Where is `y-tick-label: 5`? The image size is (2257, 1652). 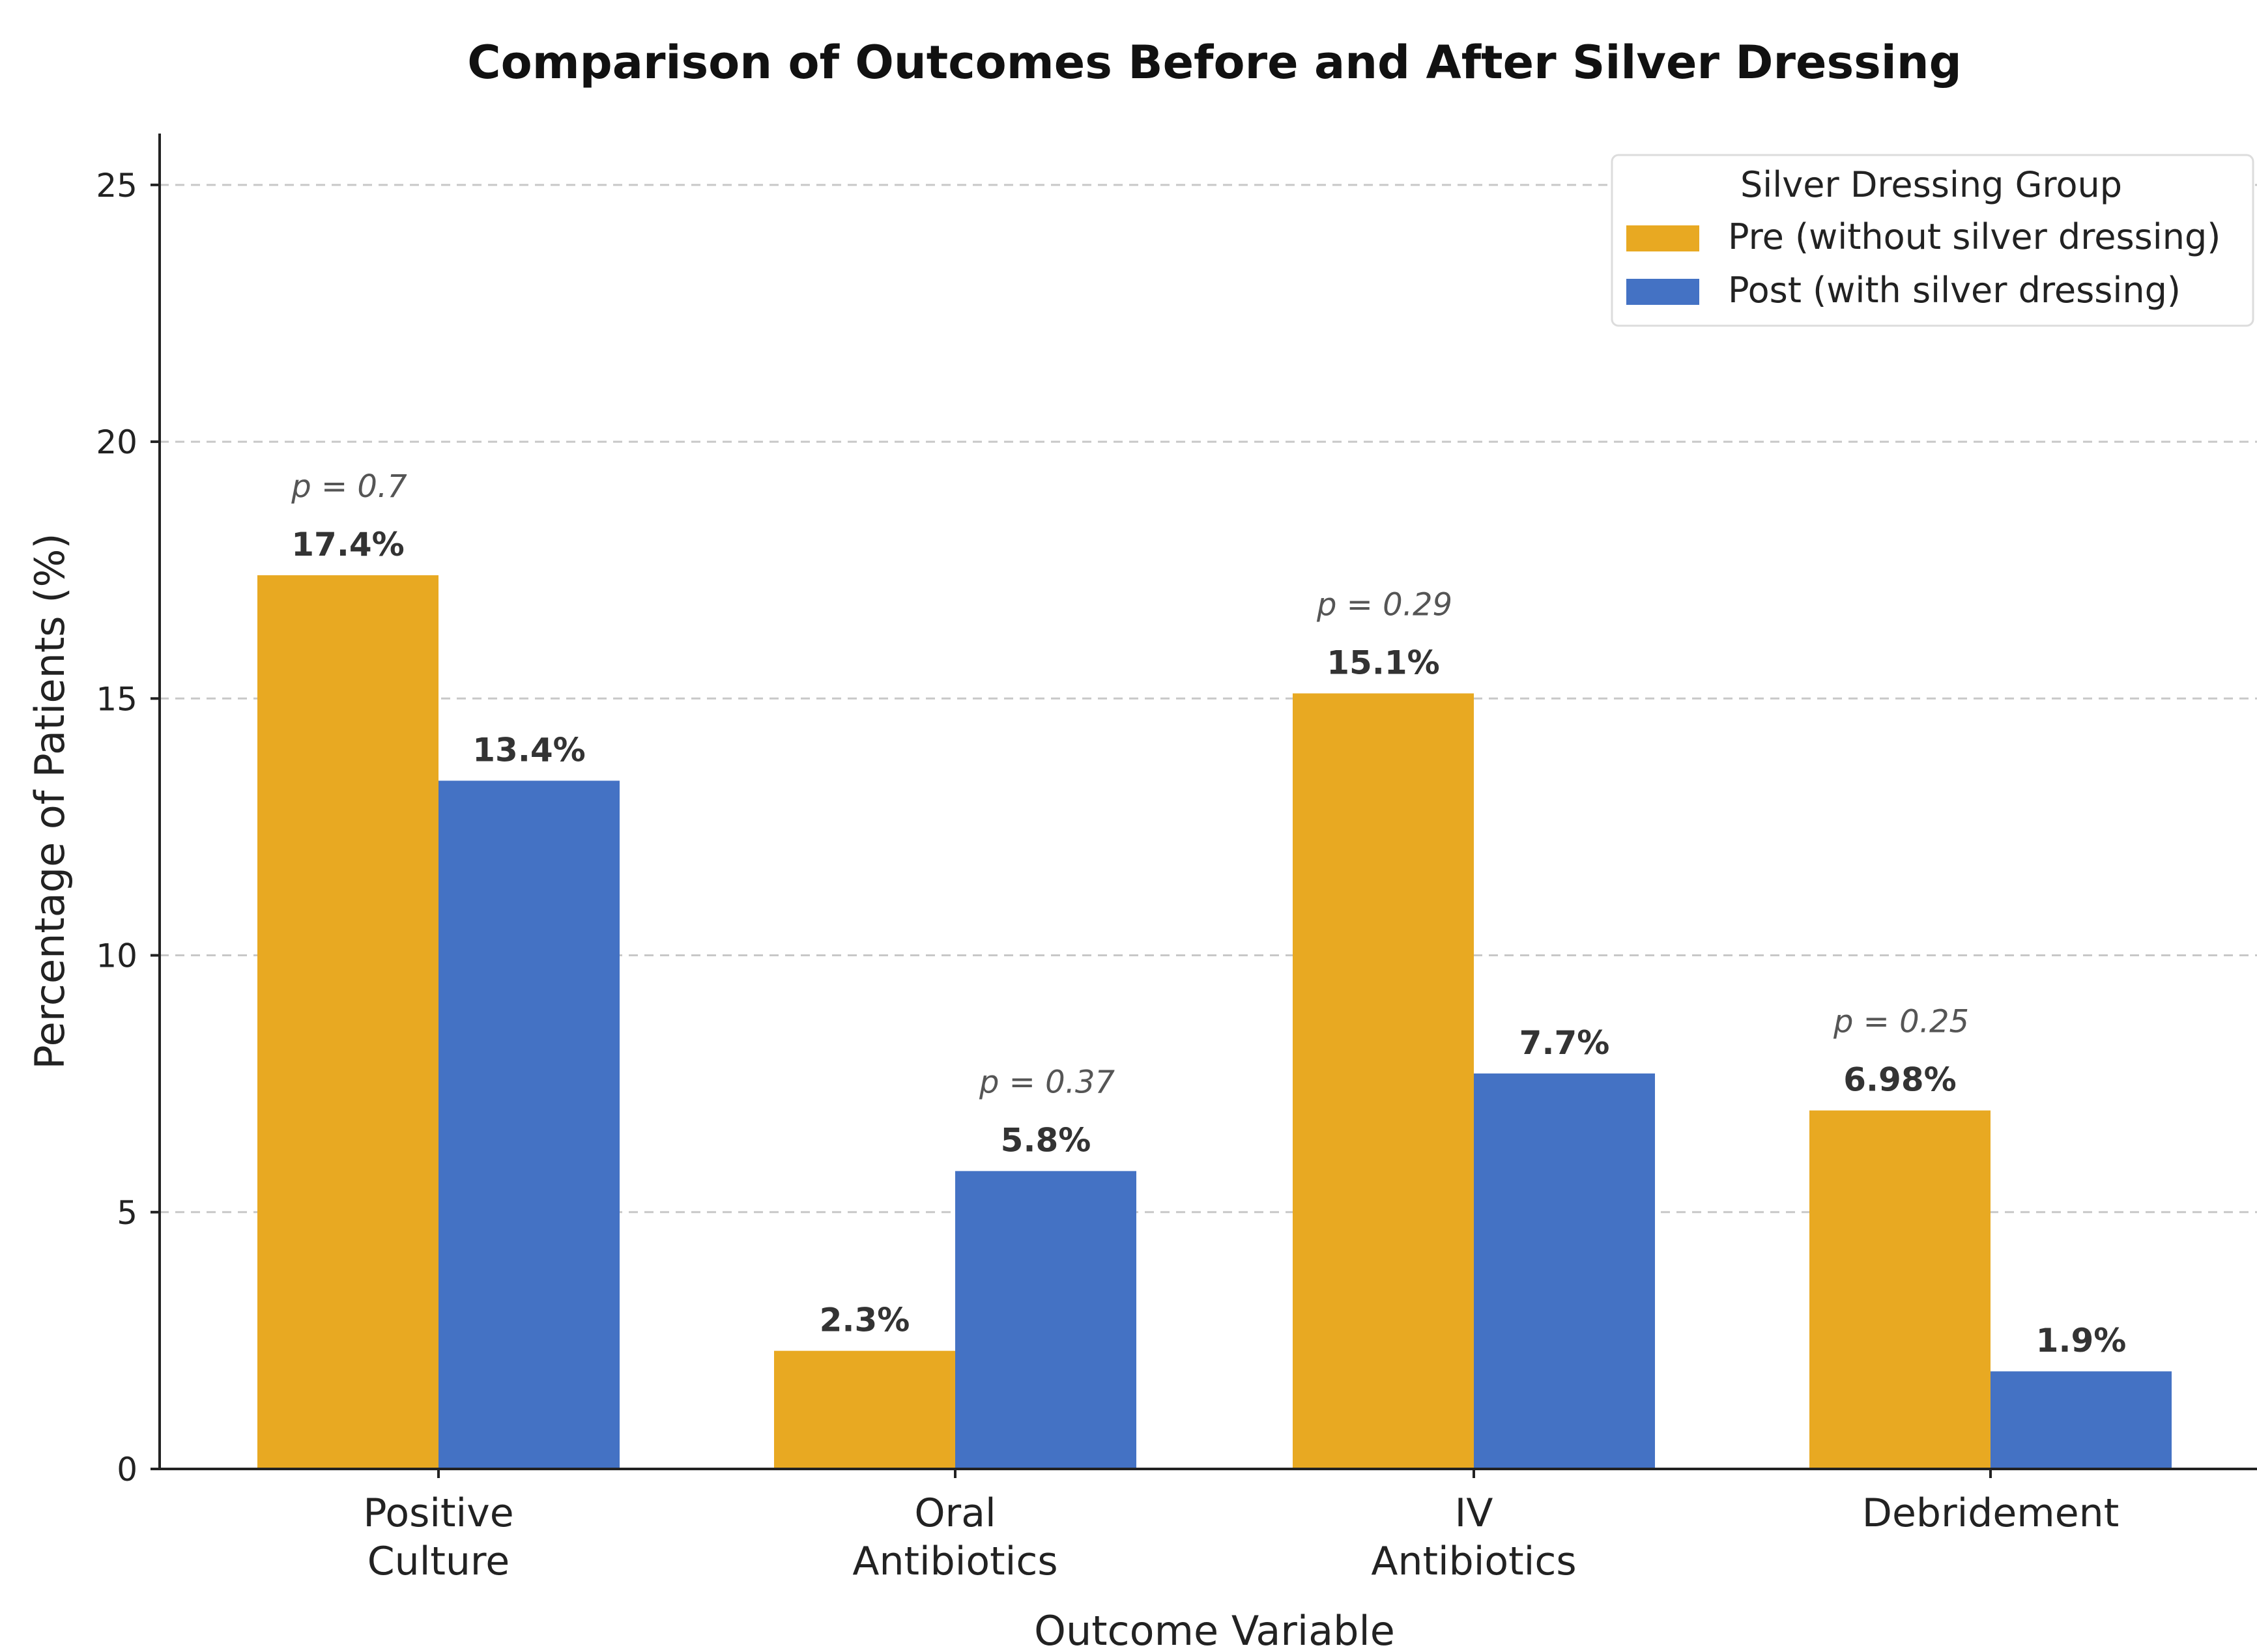
y-tick-label: 5 is located at coordinates (127, 1213).